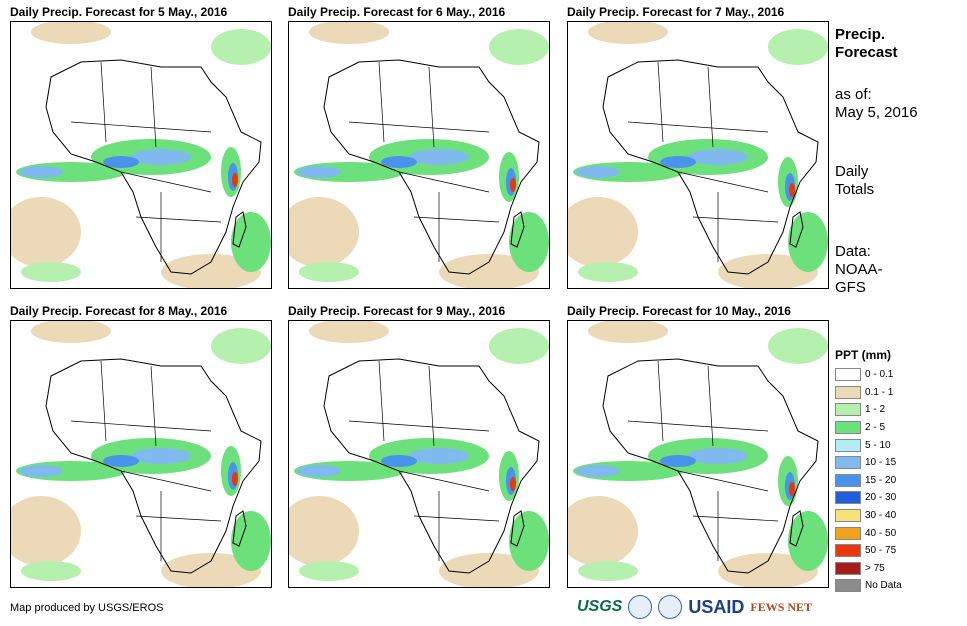  I want to click on side-heading: Precip. Forecast, so click(866, 44).